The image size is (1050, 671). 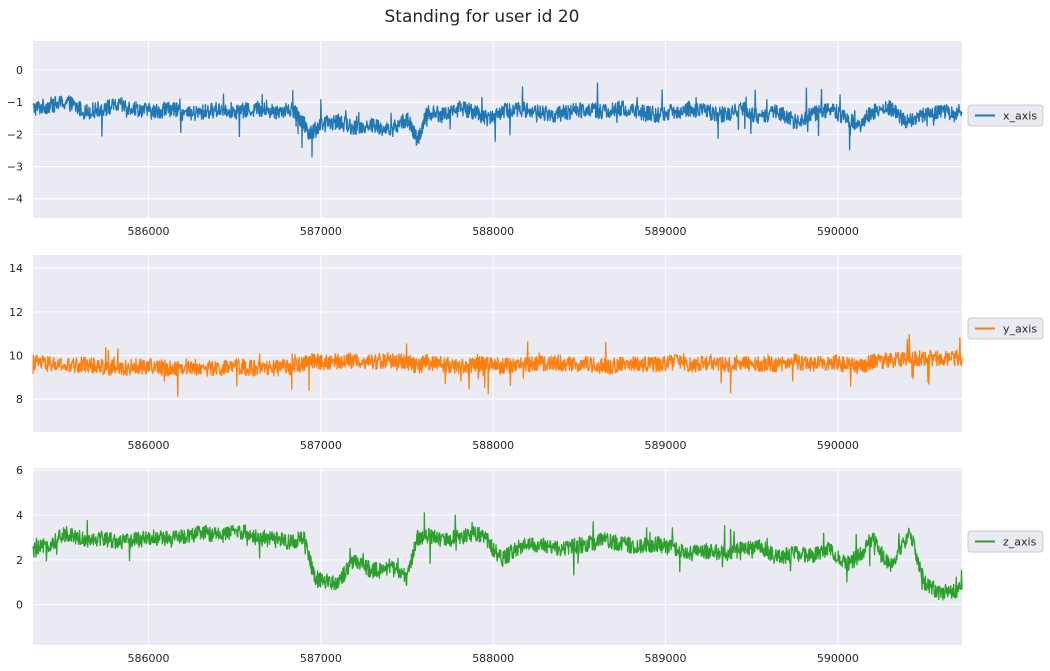 What do you see at coordinates (1020, 329) in the screenshot?
I see `legend-label: y_axis` at bounding box center [1020, 329].